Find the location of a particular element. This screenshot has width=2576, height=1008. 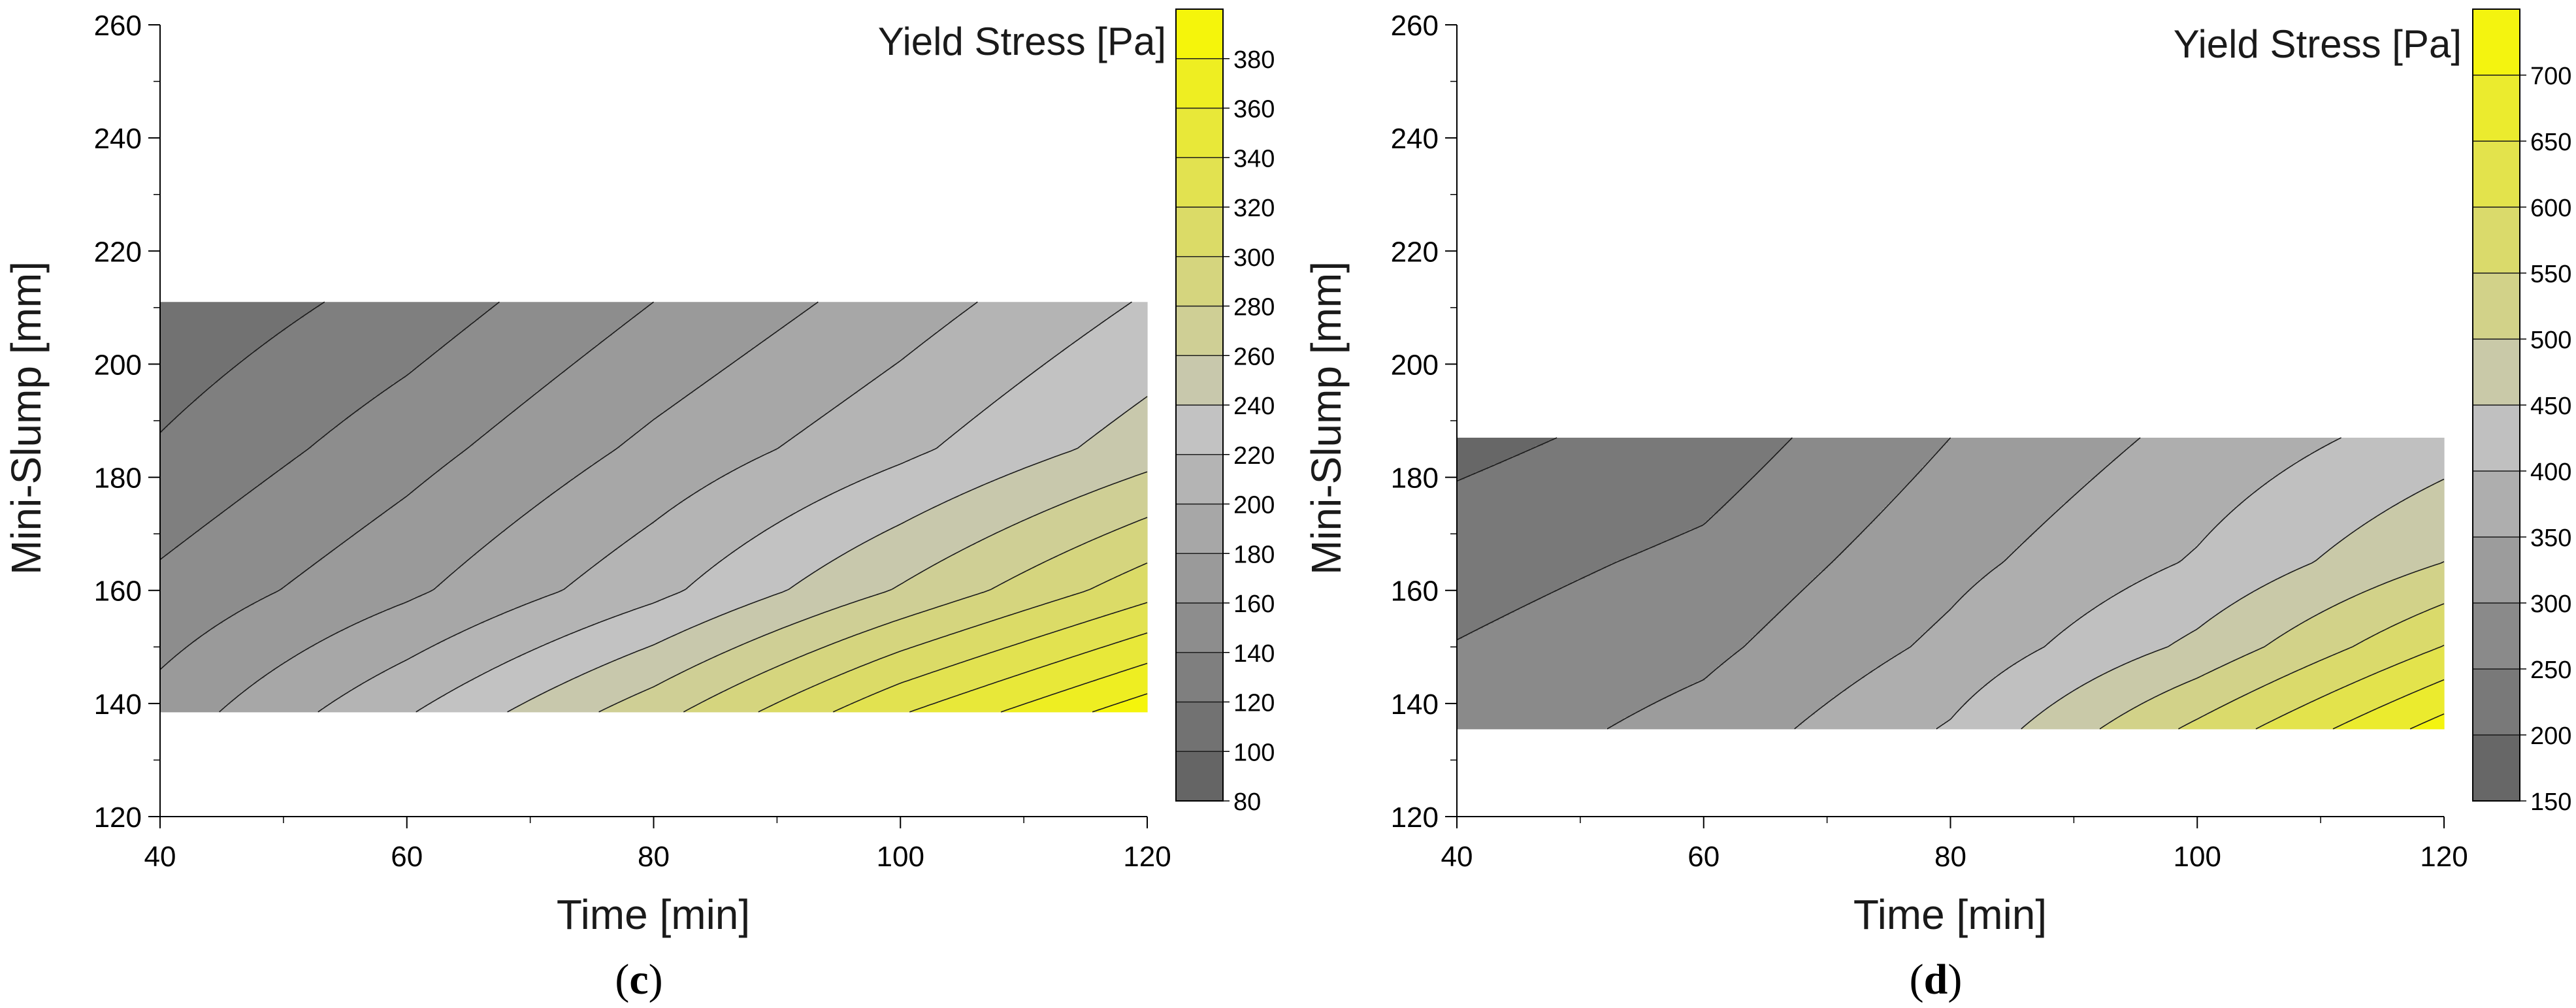

colorbar-tick-label: 150 is located at coordinates (2550, 802).